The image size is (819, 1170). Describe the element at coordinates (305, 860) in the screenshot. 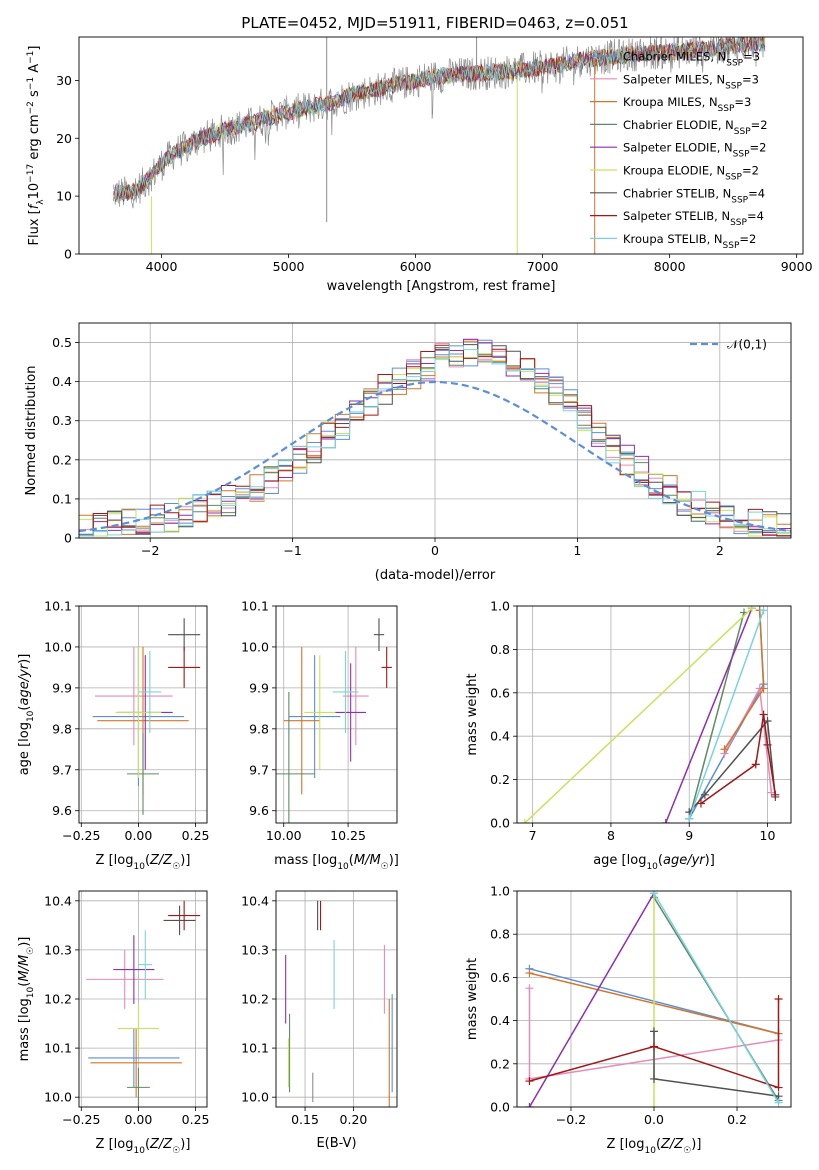

I see `label-part: mass [log` at that location.